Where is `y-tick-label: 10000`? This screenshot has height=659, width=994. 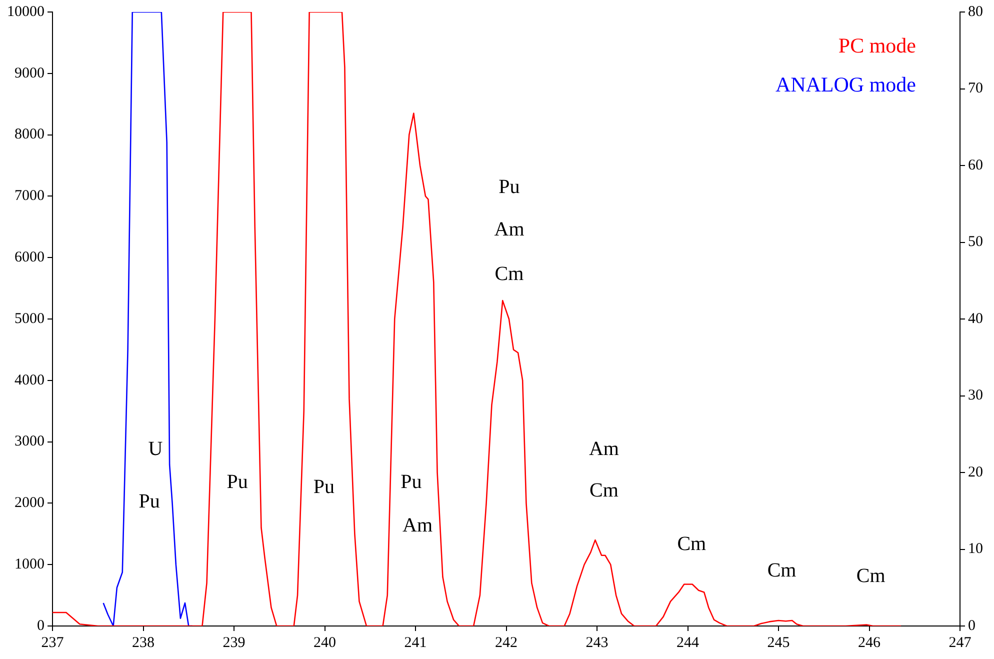 y-tick-label: 10000 is located at coordinates (25, 12).